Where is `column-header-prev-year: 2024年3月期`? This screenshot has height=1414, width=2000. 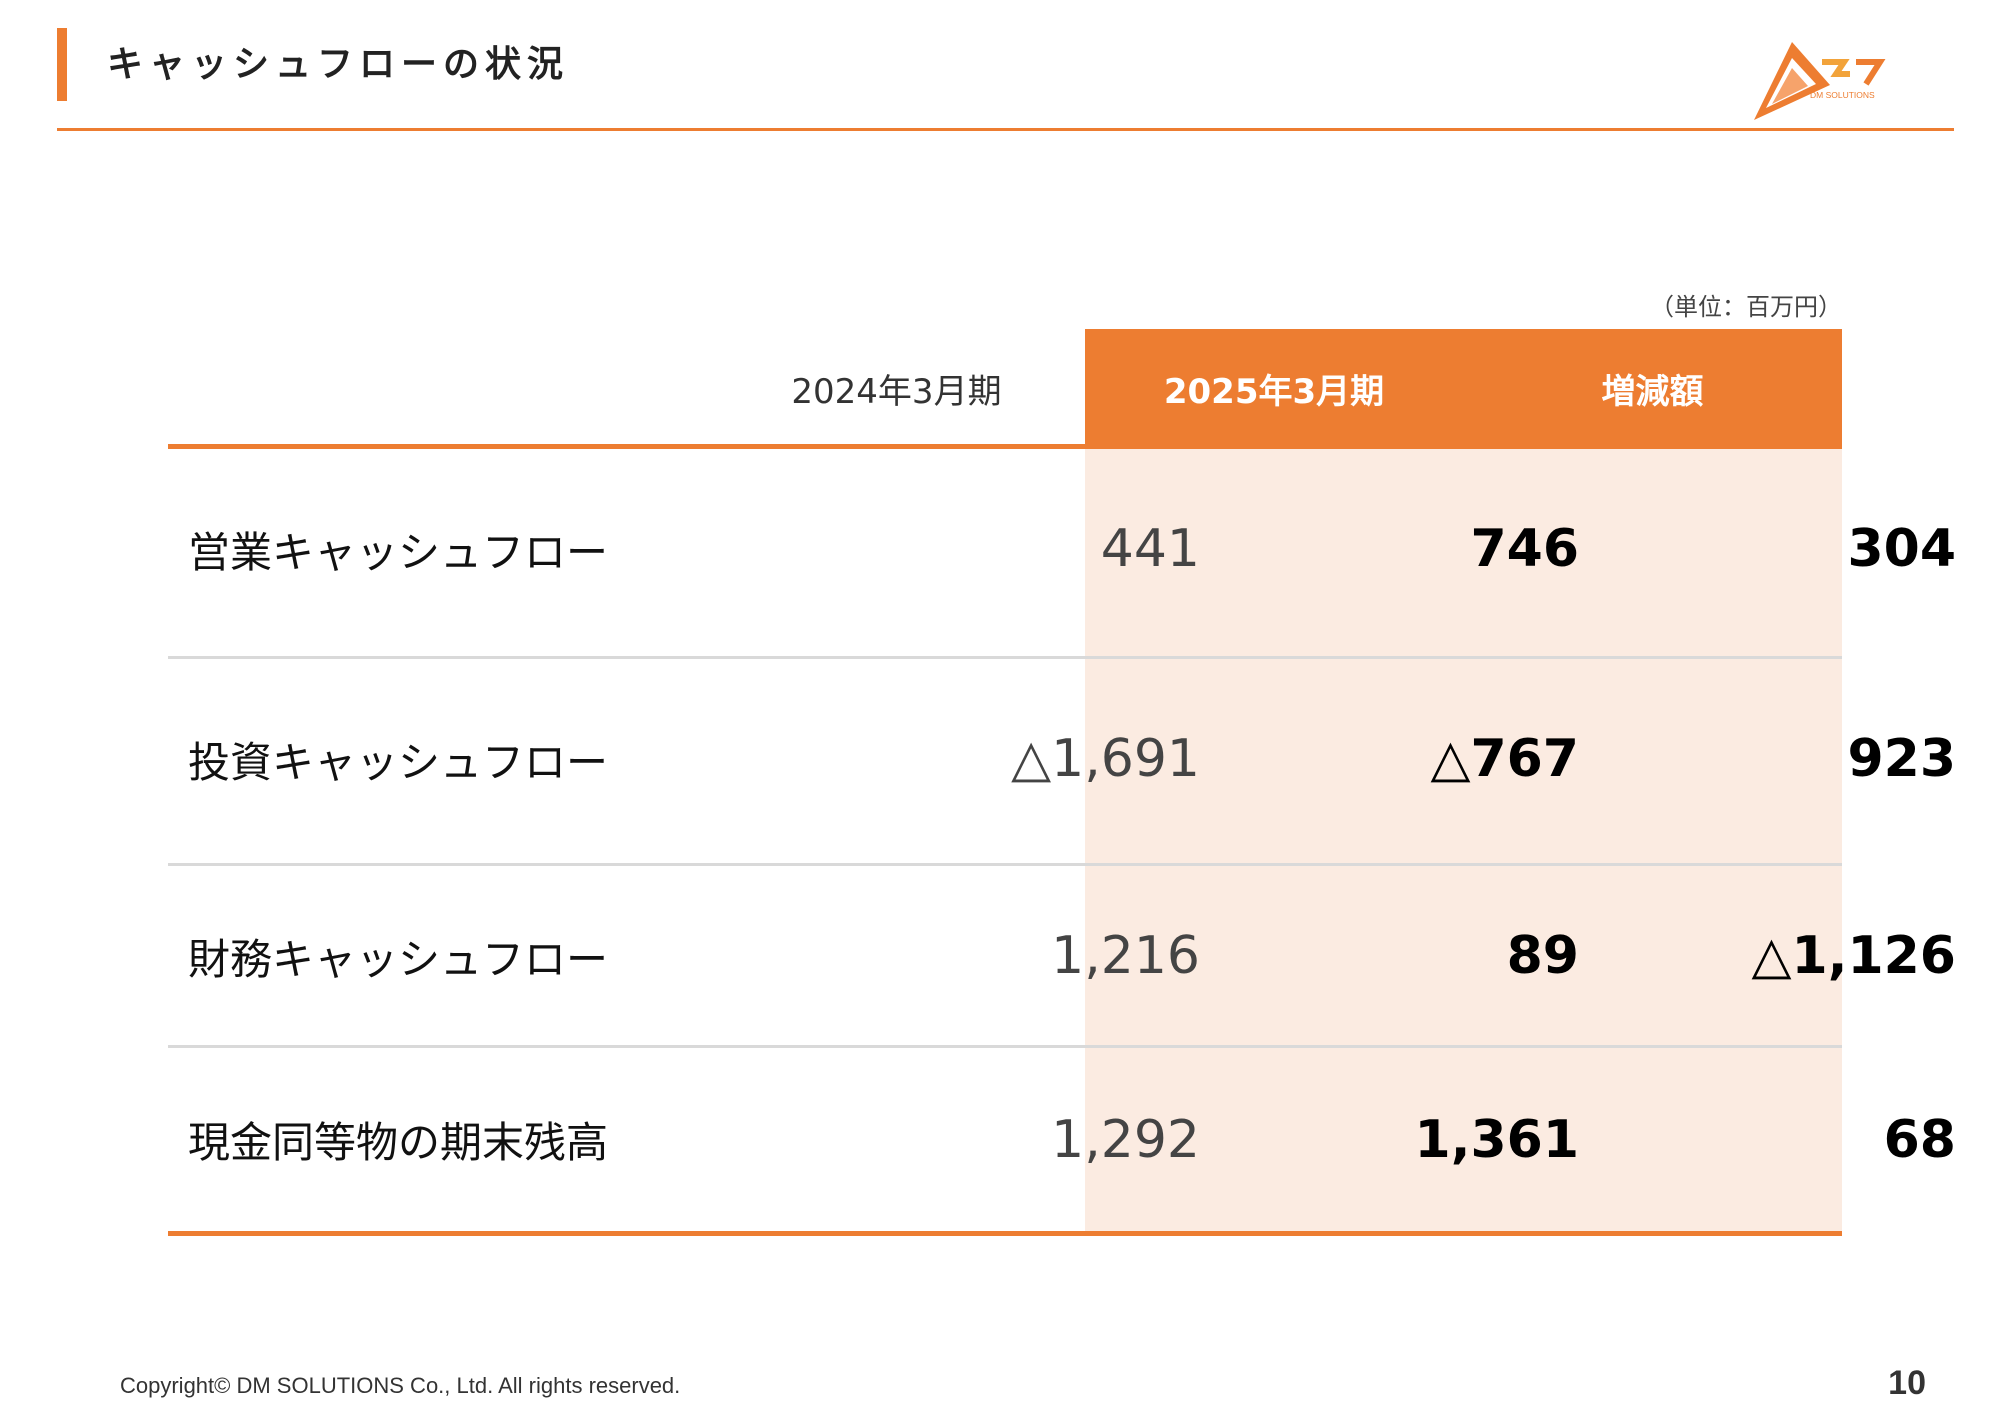 column-header-prev-year: 2024年3月期 is located at coordinates (896, 392).